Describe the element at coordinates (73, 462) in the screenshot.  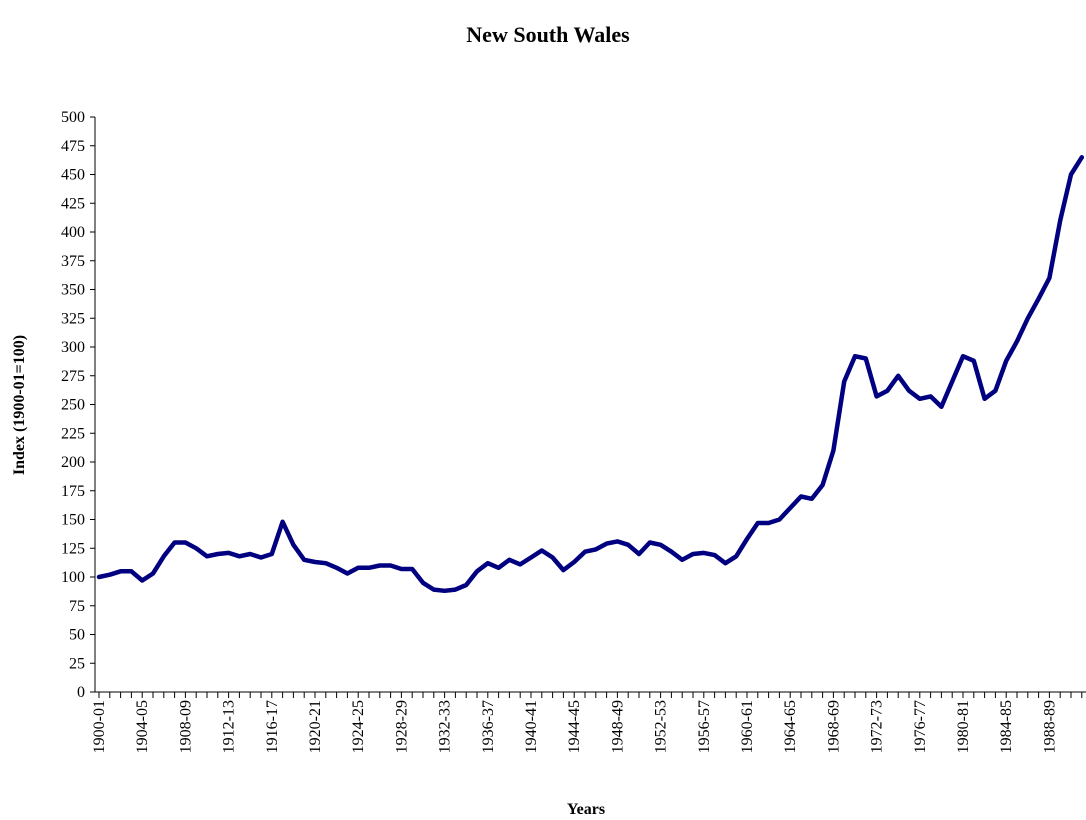
I see `y-tick-label: 200` at that location.